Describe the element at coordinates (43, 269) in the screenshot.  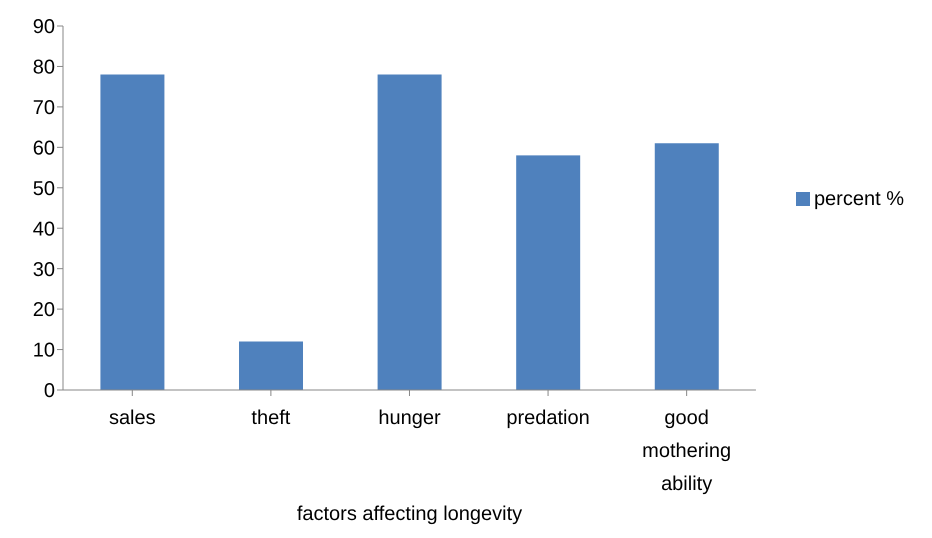
I see `y-tick-label: 30` at that location.